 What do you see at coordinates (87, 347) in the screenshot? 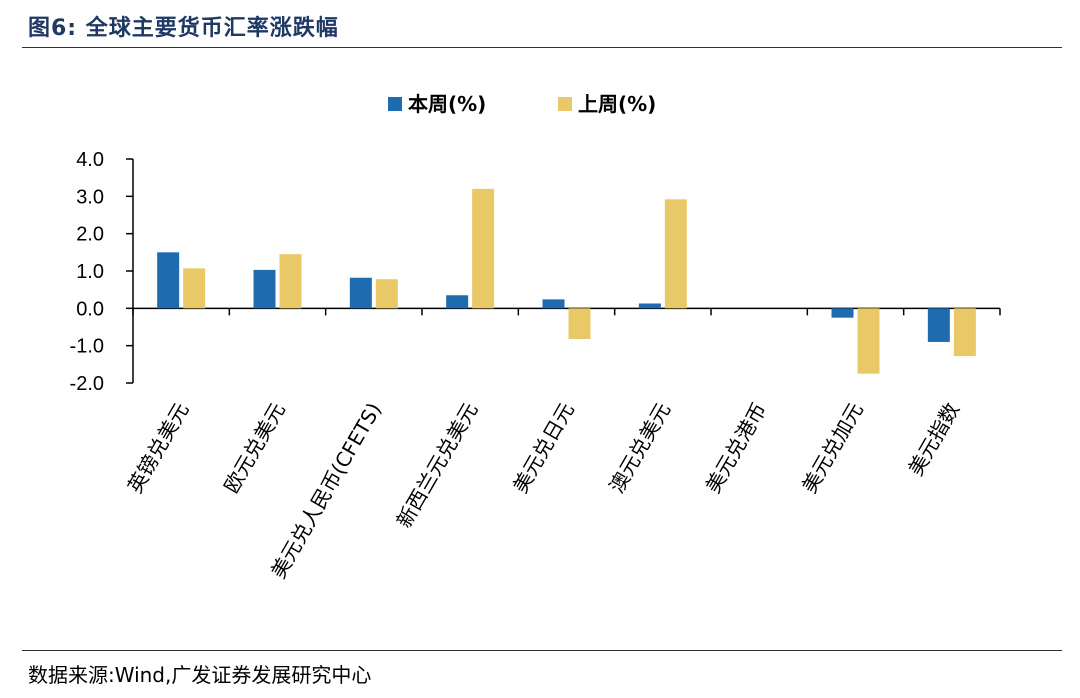
I see `y-tick-label: -1.0` at bounding box center [87, 347].